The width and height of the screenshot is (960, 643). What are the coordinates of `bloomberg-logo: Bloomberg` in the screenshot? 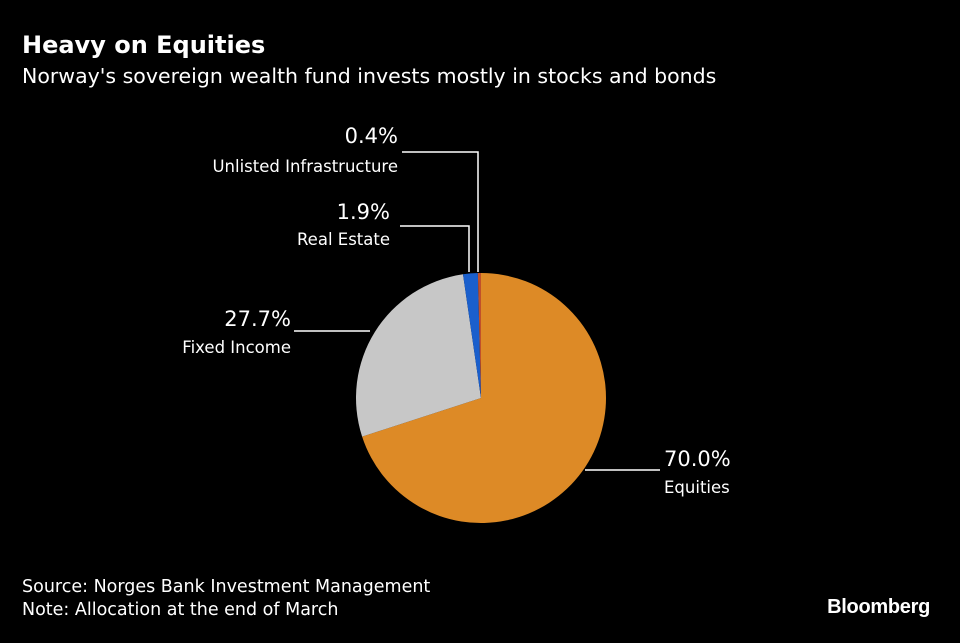 It's located at (878, 607).